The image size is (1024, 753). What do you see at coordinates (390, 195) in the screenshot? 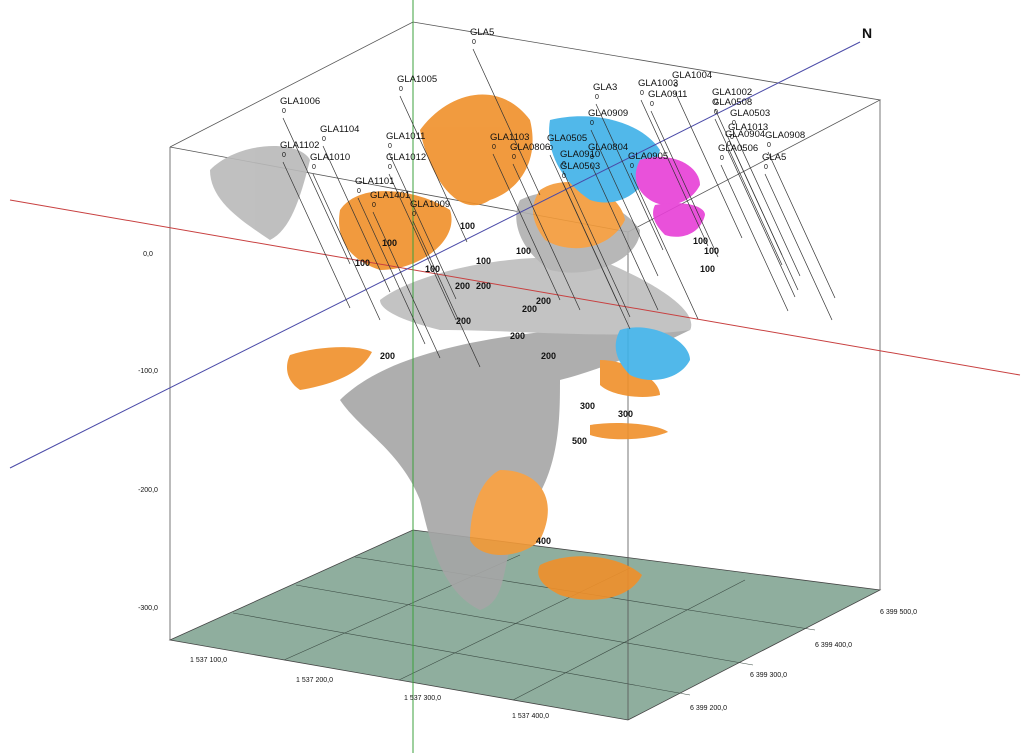
I see `hole-label: GLA1401` at bounding box center [390, 195].